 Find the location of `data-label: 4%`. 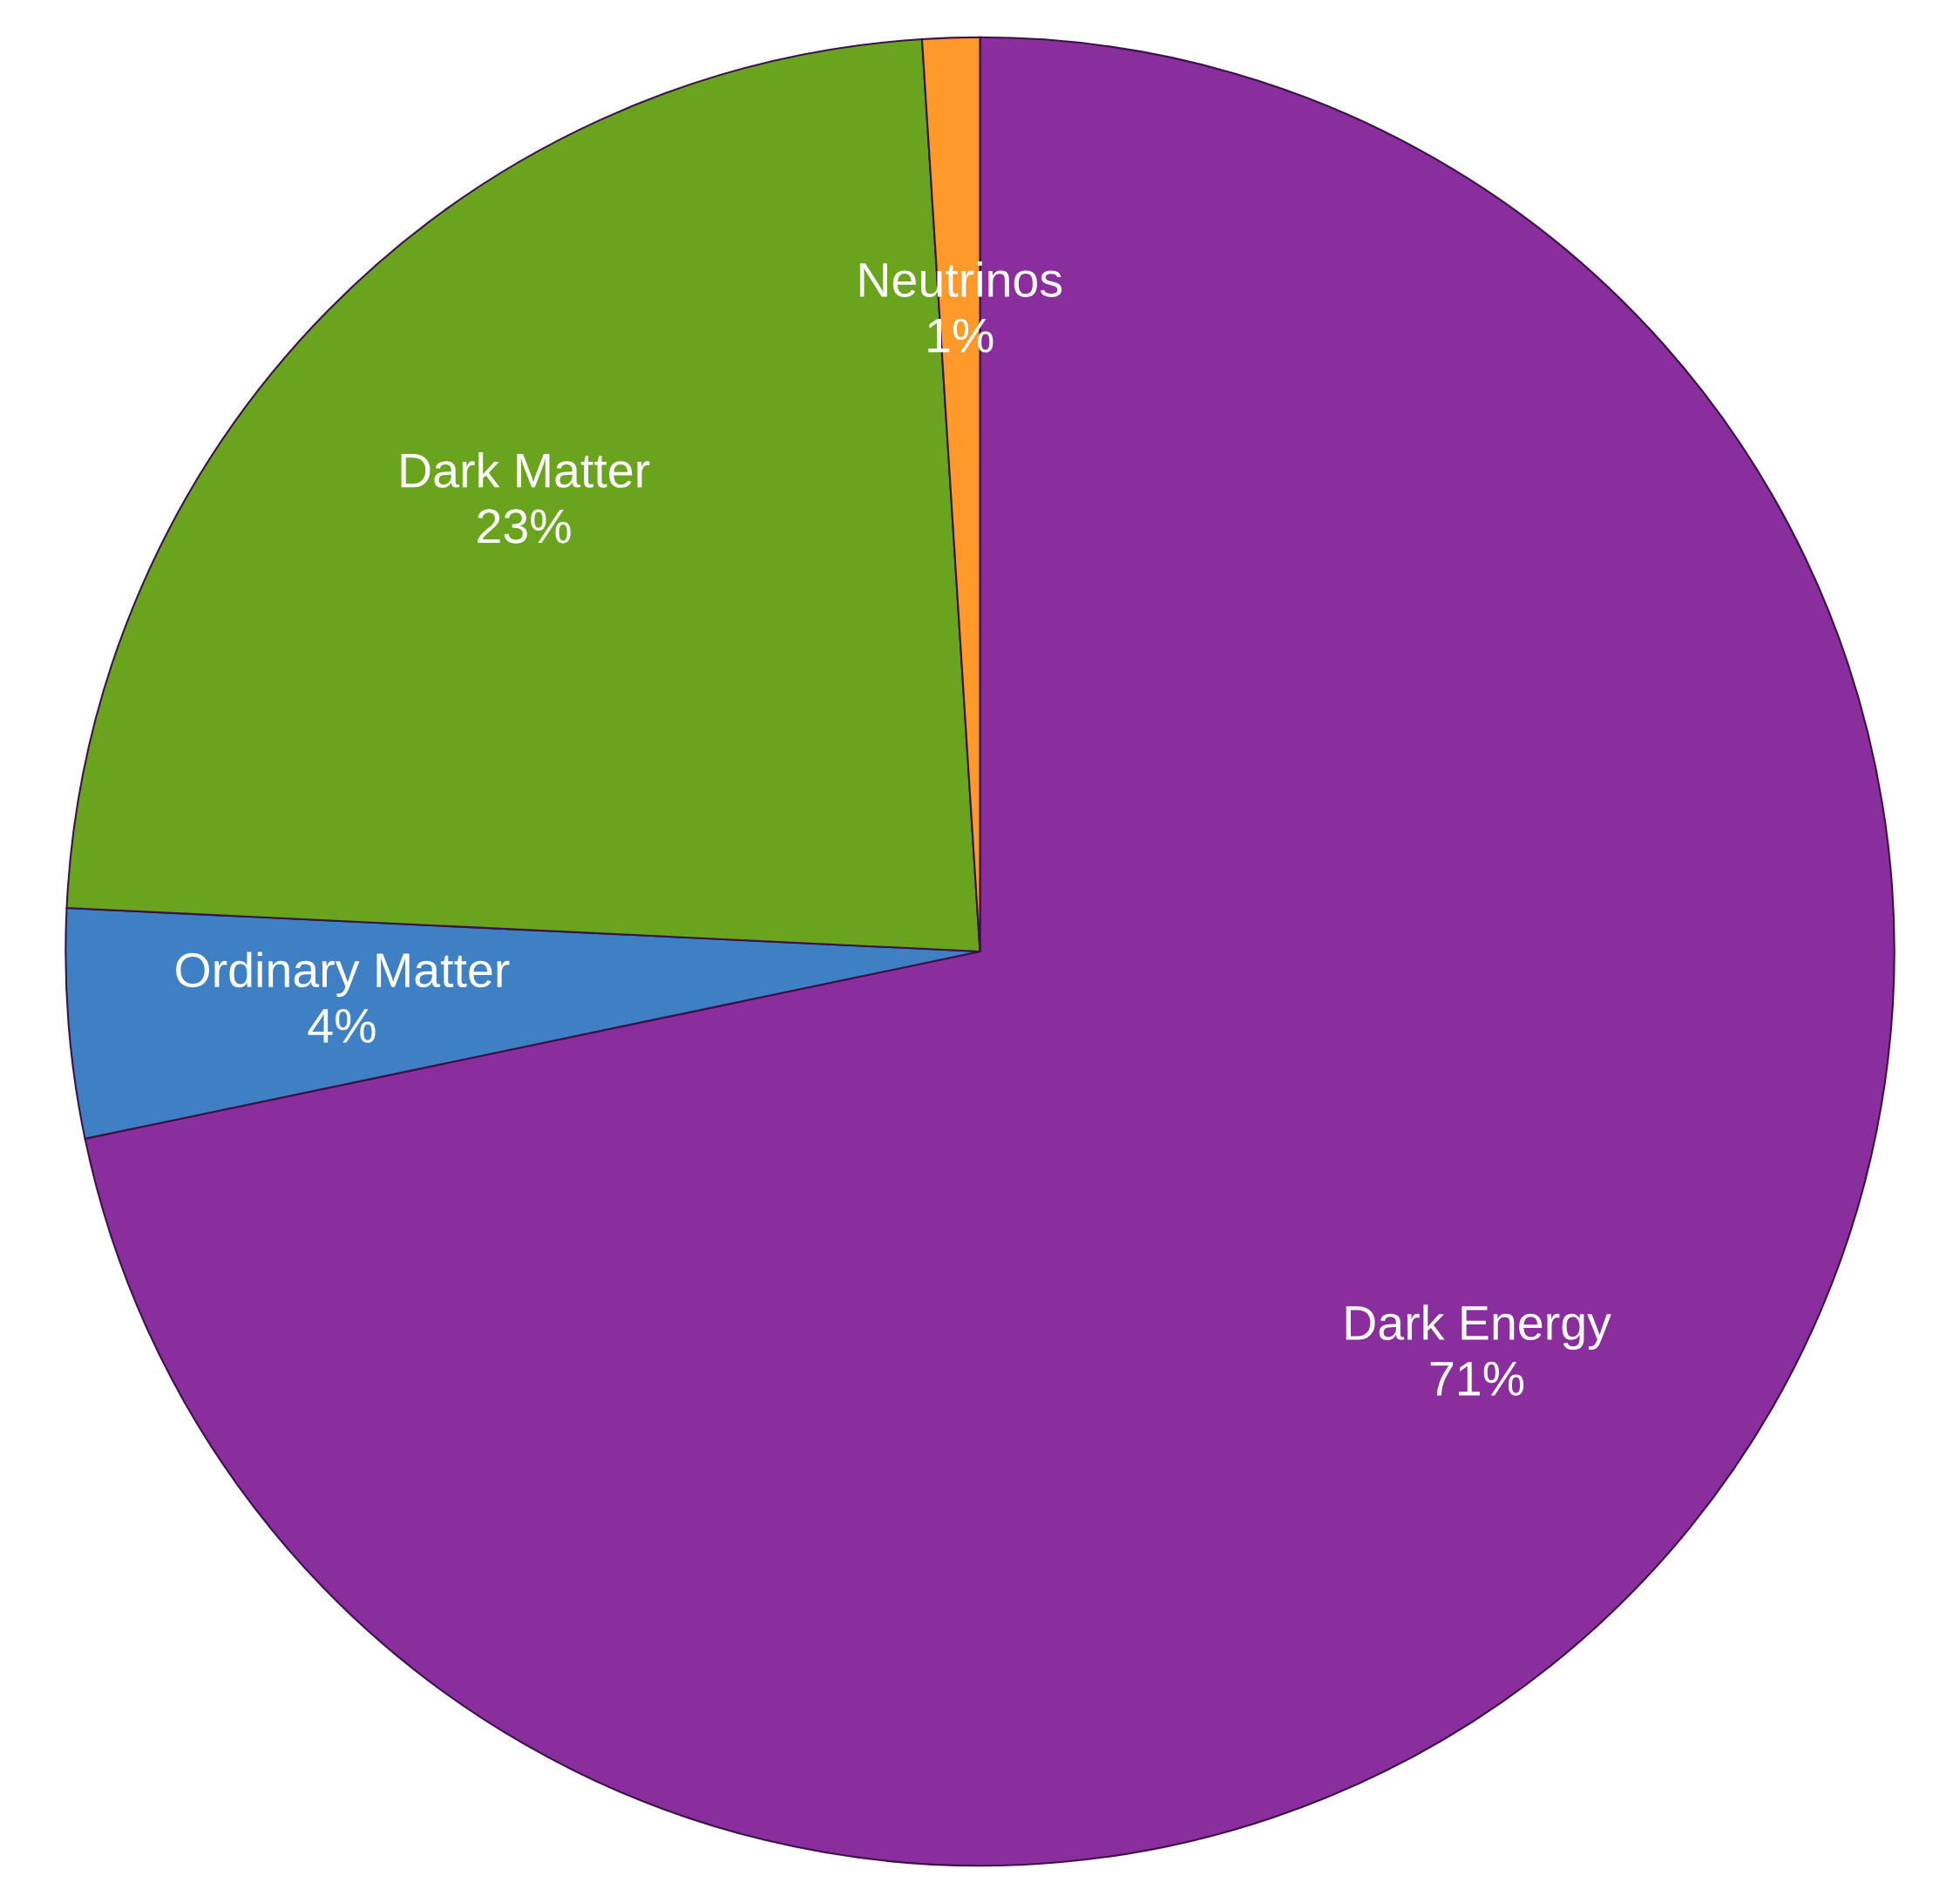

data-label: 4% is located at coordinates (342, 1026).